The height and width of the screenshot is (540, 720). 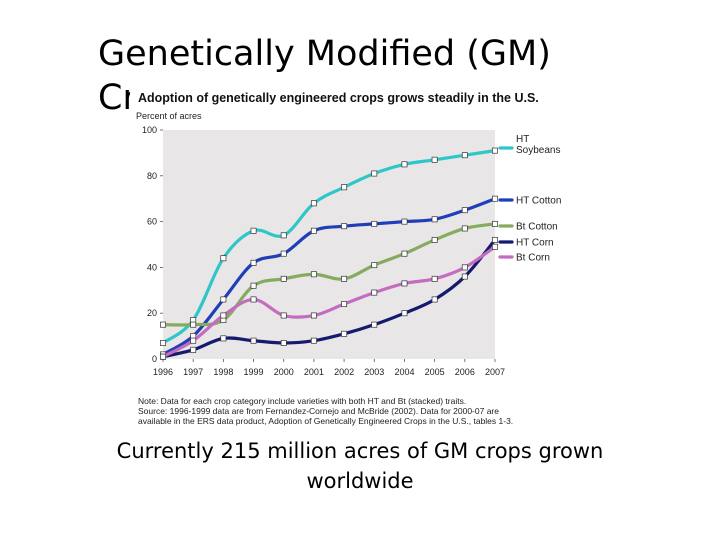 I want to click on point-ht-soybeans-1996, so click(x=163, y=343).